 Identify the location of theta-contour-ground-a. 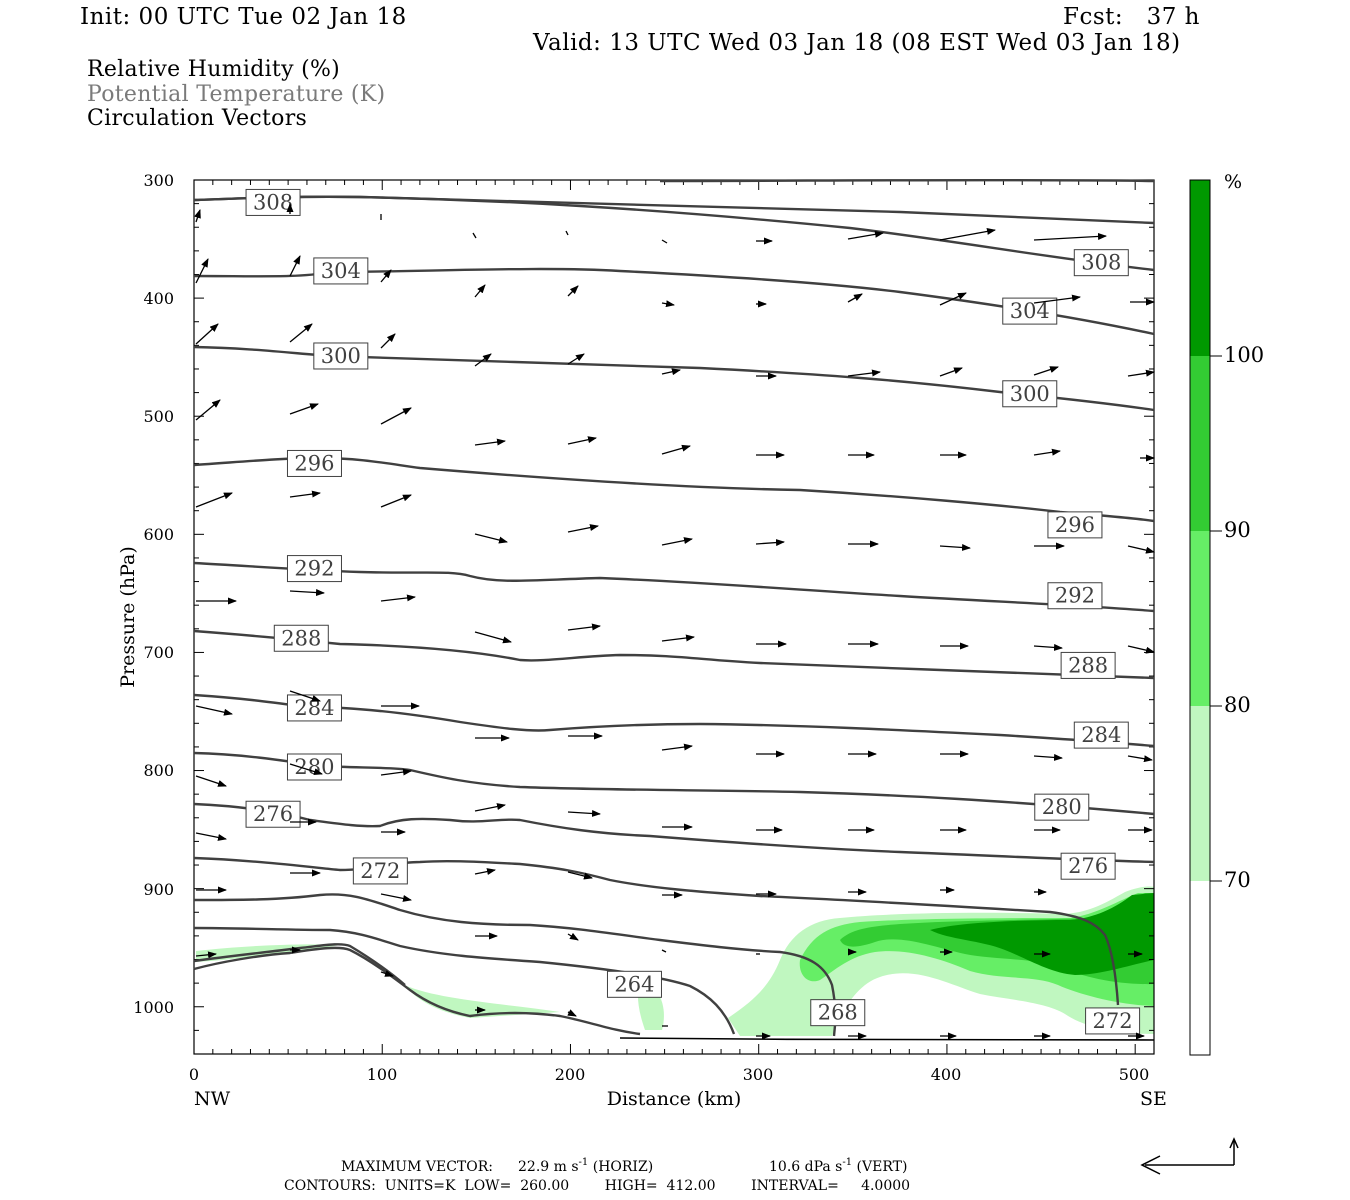
(417, 991).